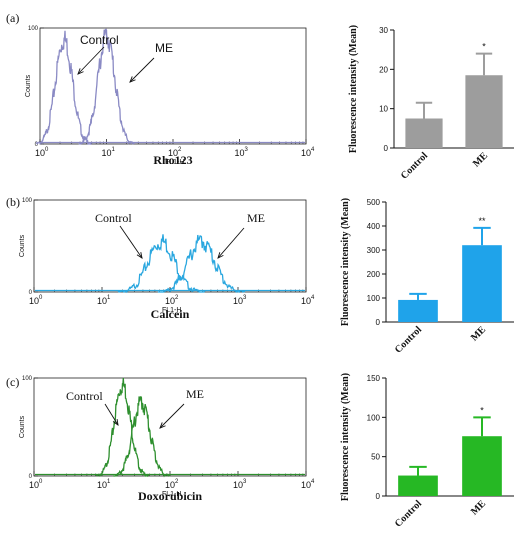 The image size is (528, 550). What do you see at coordinates (12, 382) in the screenshot?
I see `panel-label: (c)` at bounding box center [12, 382].